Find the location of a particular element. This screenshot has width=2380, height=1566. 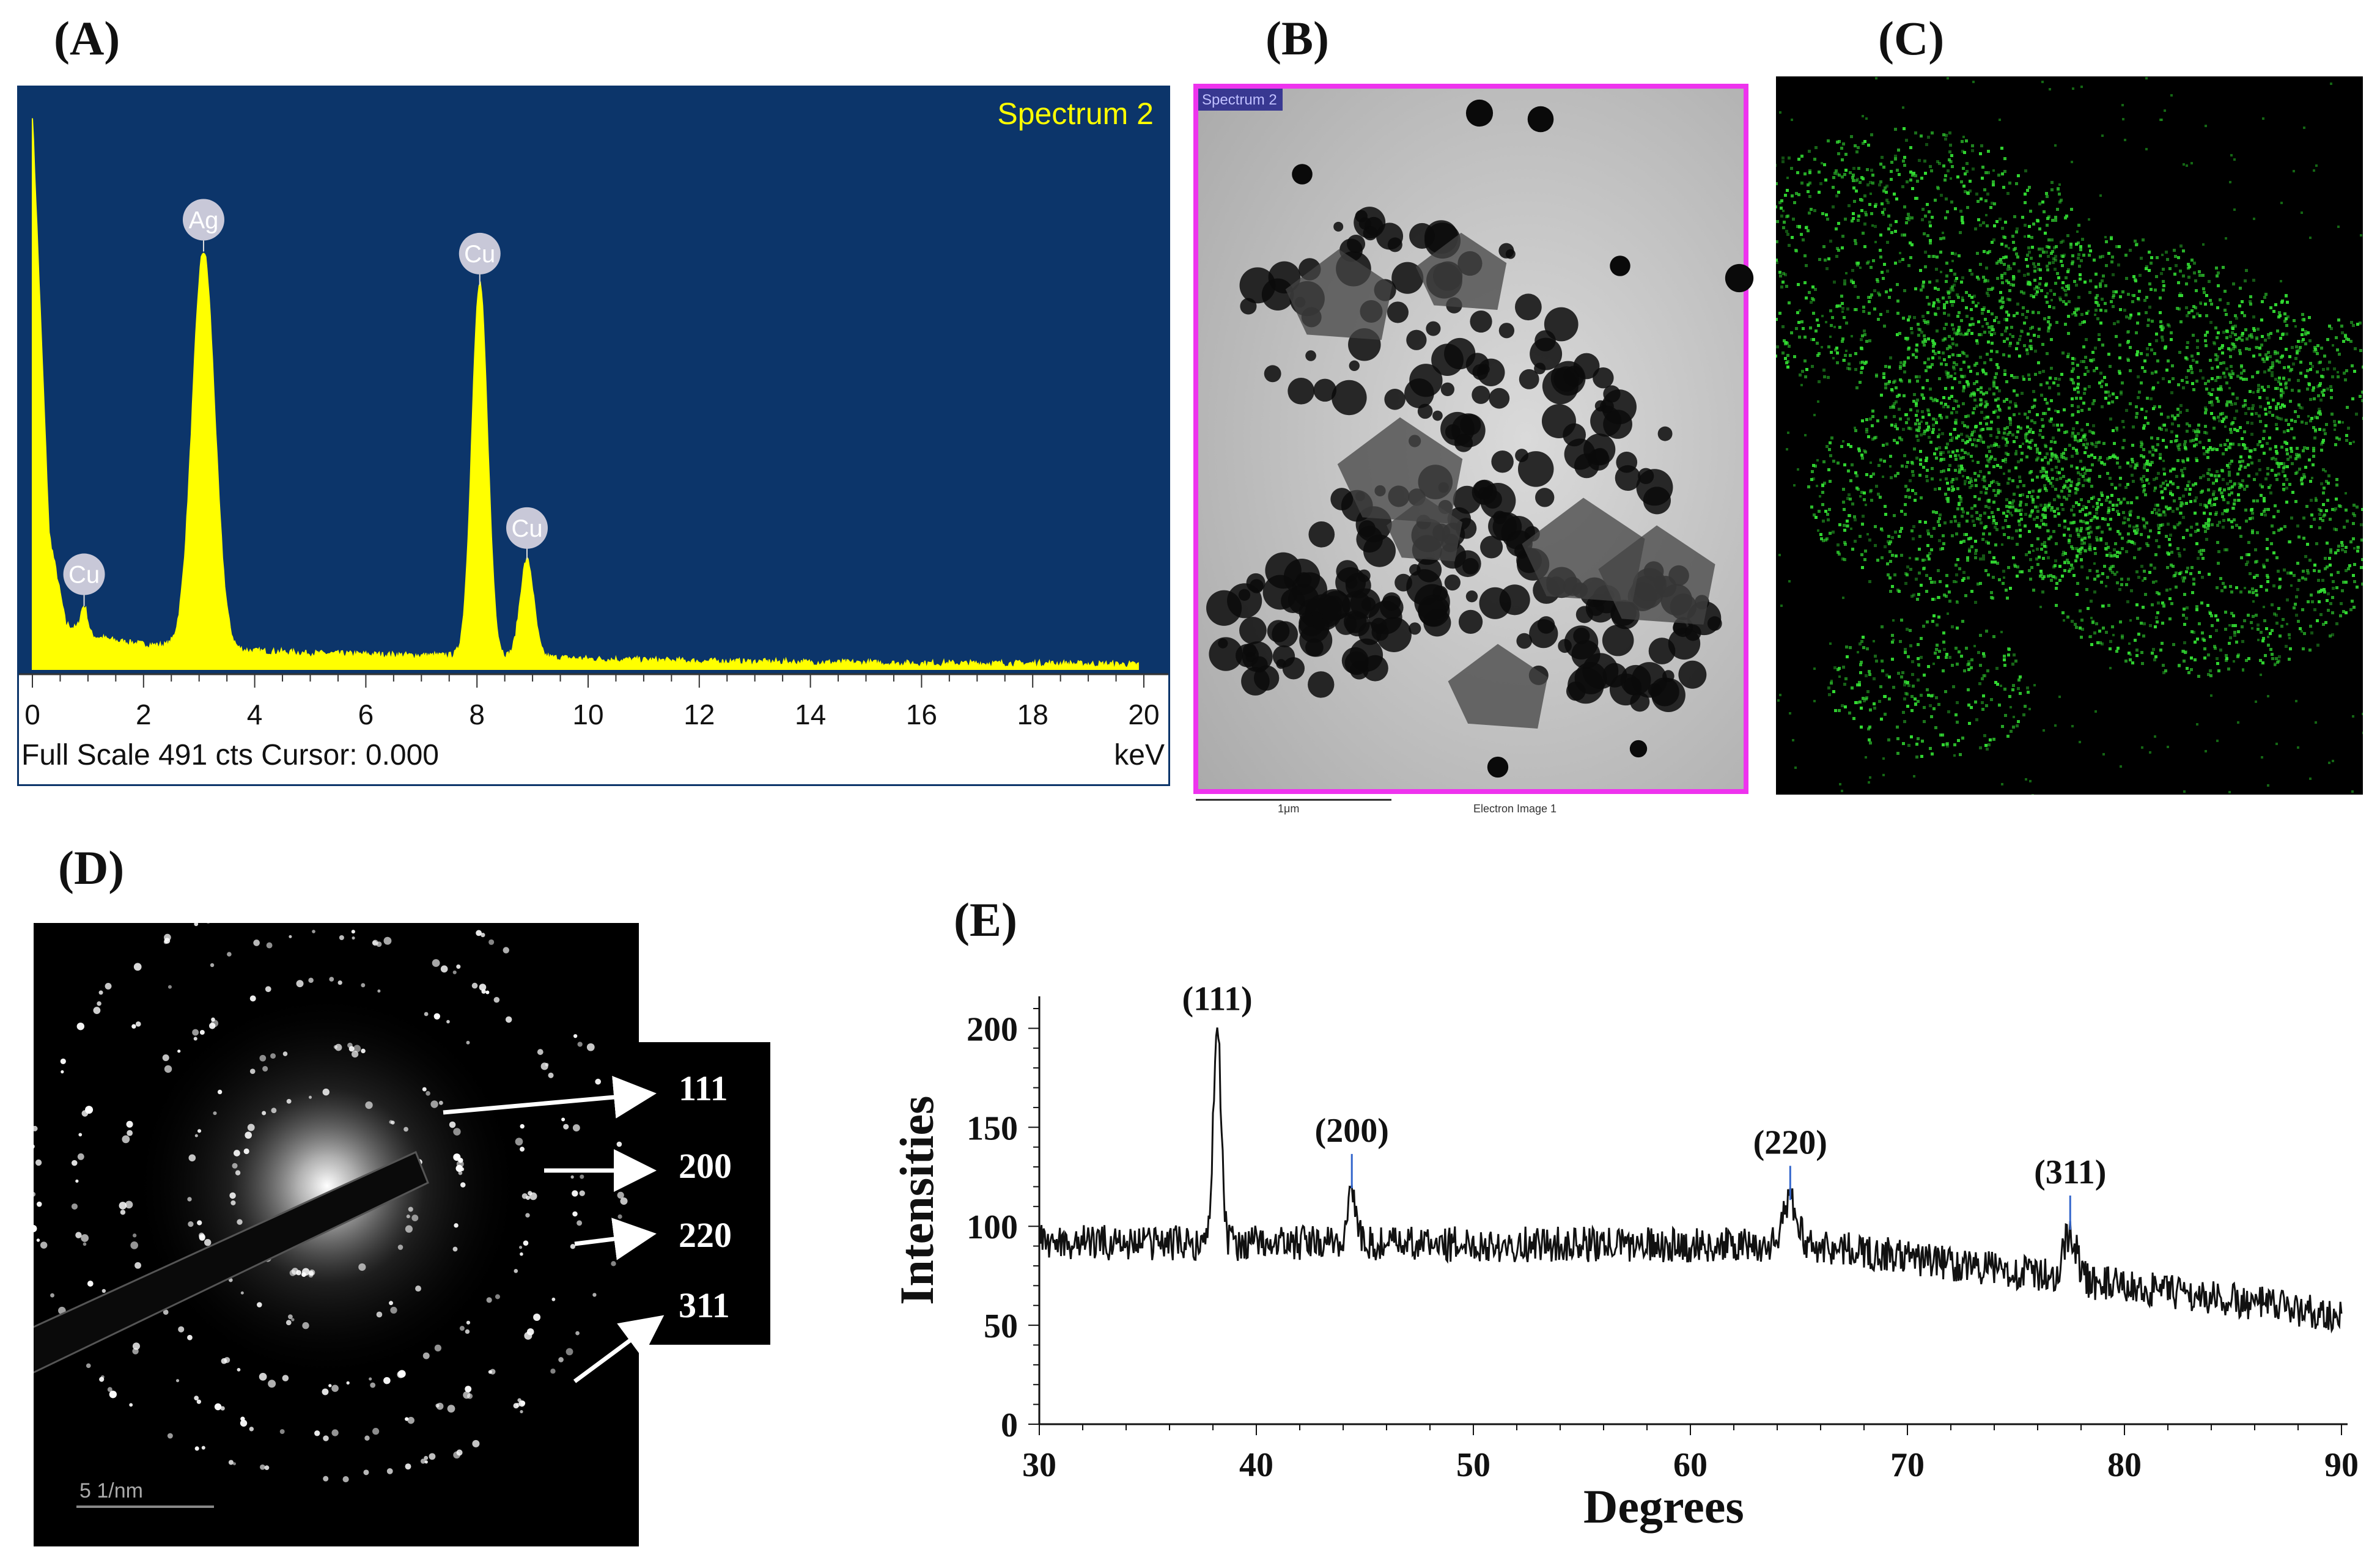

nanoparticle is located at coordinates (1561, 325).